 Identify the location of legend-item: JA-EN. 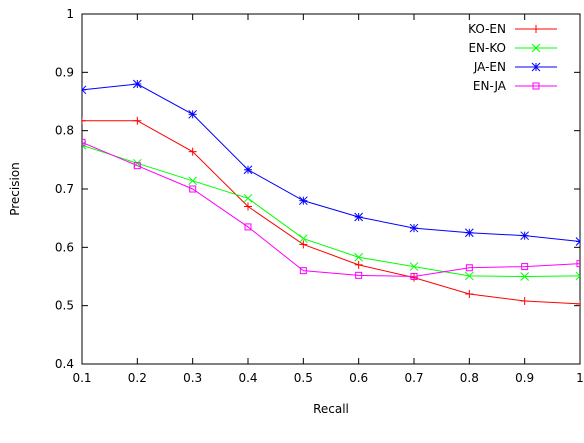
(515, 67).